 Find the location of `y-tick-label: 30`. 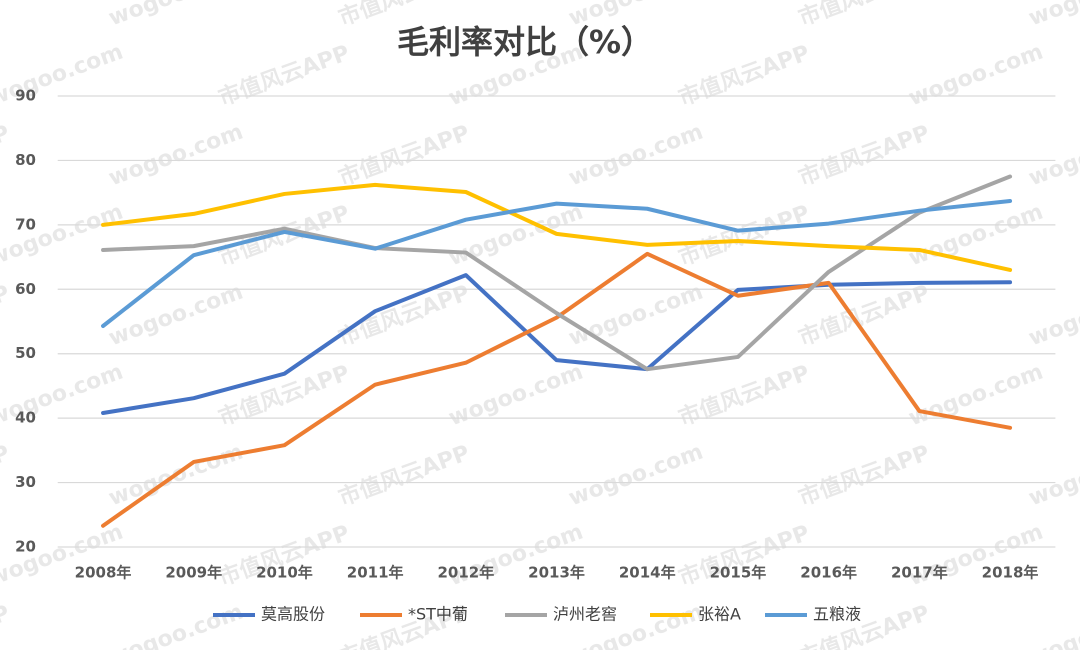

y-tick-label: 30 is located at coordinates (25, 482).